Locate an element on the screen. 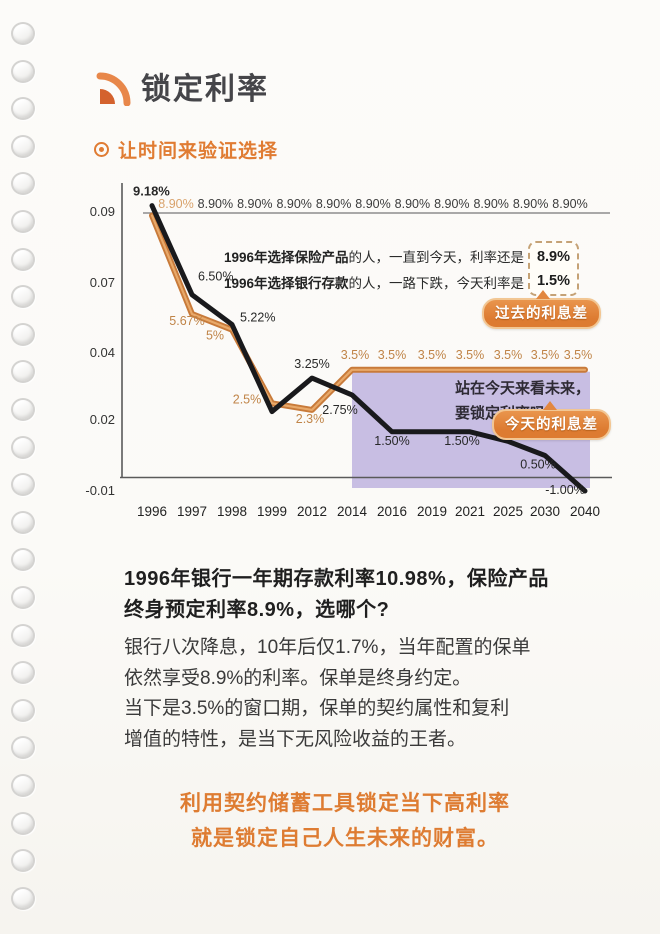  svg-text: 1998 is located at coordinates (232, 511).